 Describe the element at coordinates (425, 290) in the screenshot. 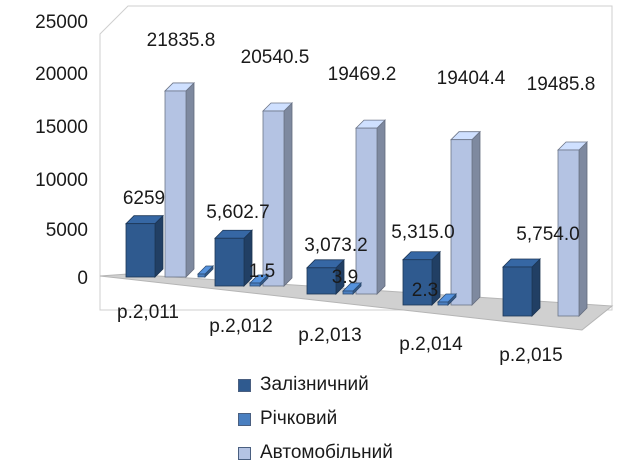

I see `data-label: 2.3` at that location.